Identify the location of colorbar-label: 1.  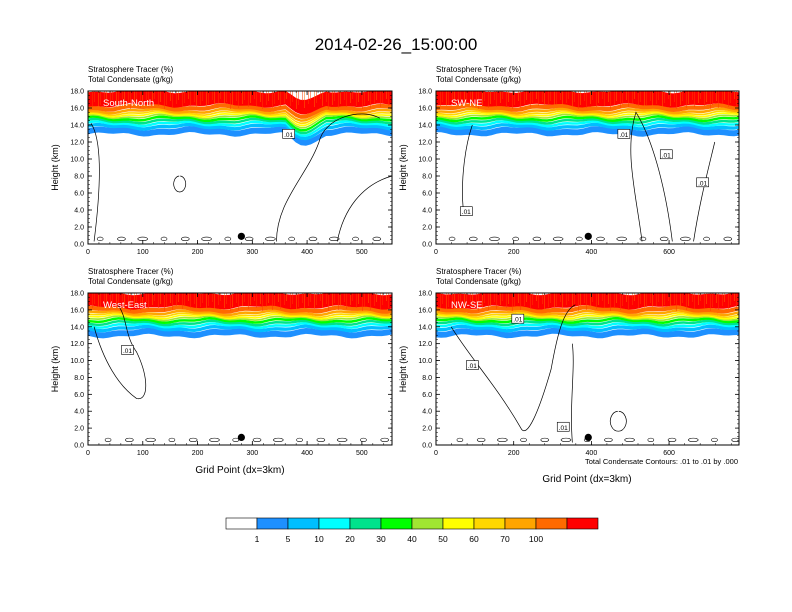
(257, 539).